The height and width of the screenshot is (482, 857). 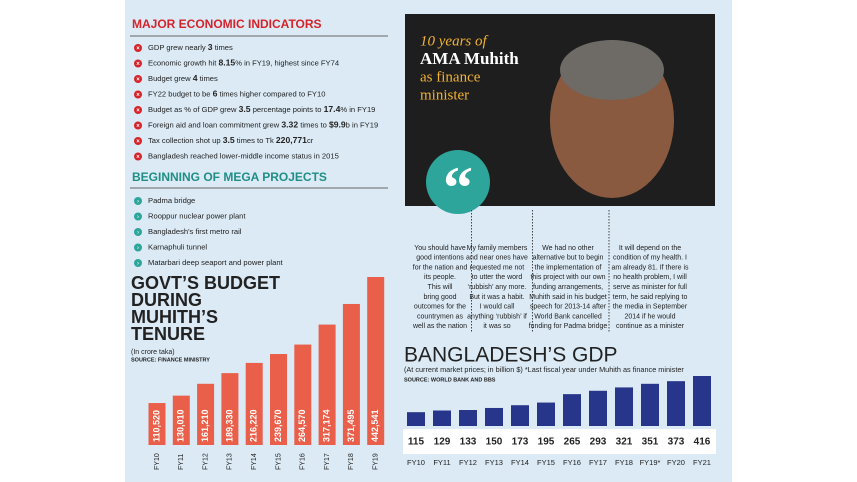 I want to click on indicator: Budget grew 4 times, so click(x=183, y=78).